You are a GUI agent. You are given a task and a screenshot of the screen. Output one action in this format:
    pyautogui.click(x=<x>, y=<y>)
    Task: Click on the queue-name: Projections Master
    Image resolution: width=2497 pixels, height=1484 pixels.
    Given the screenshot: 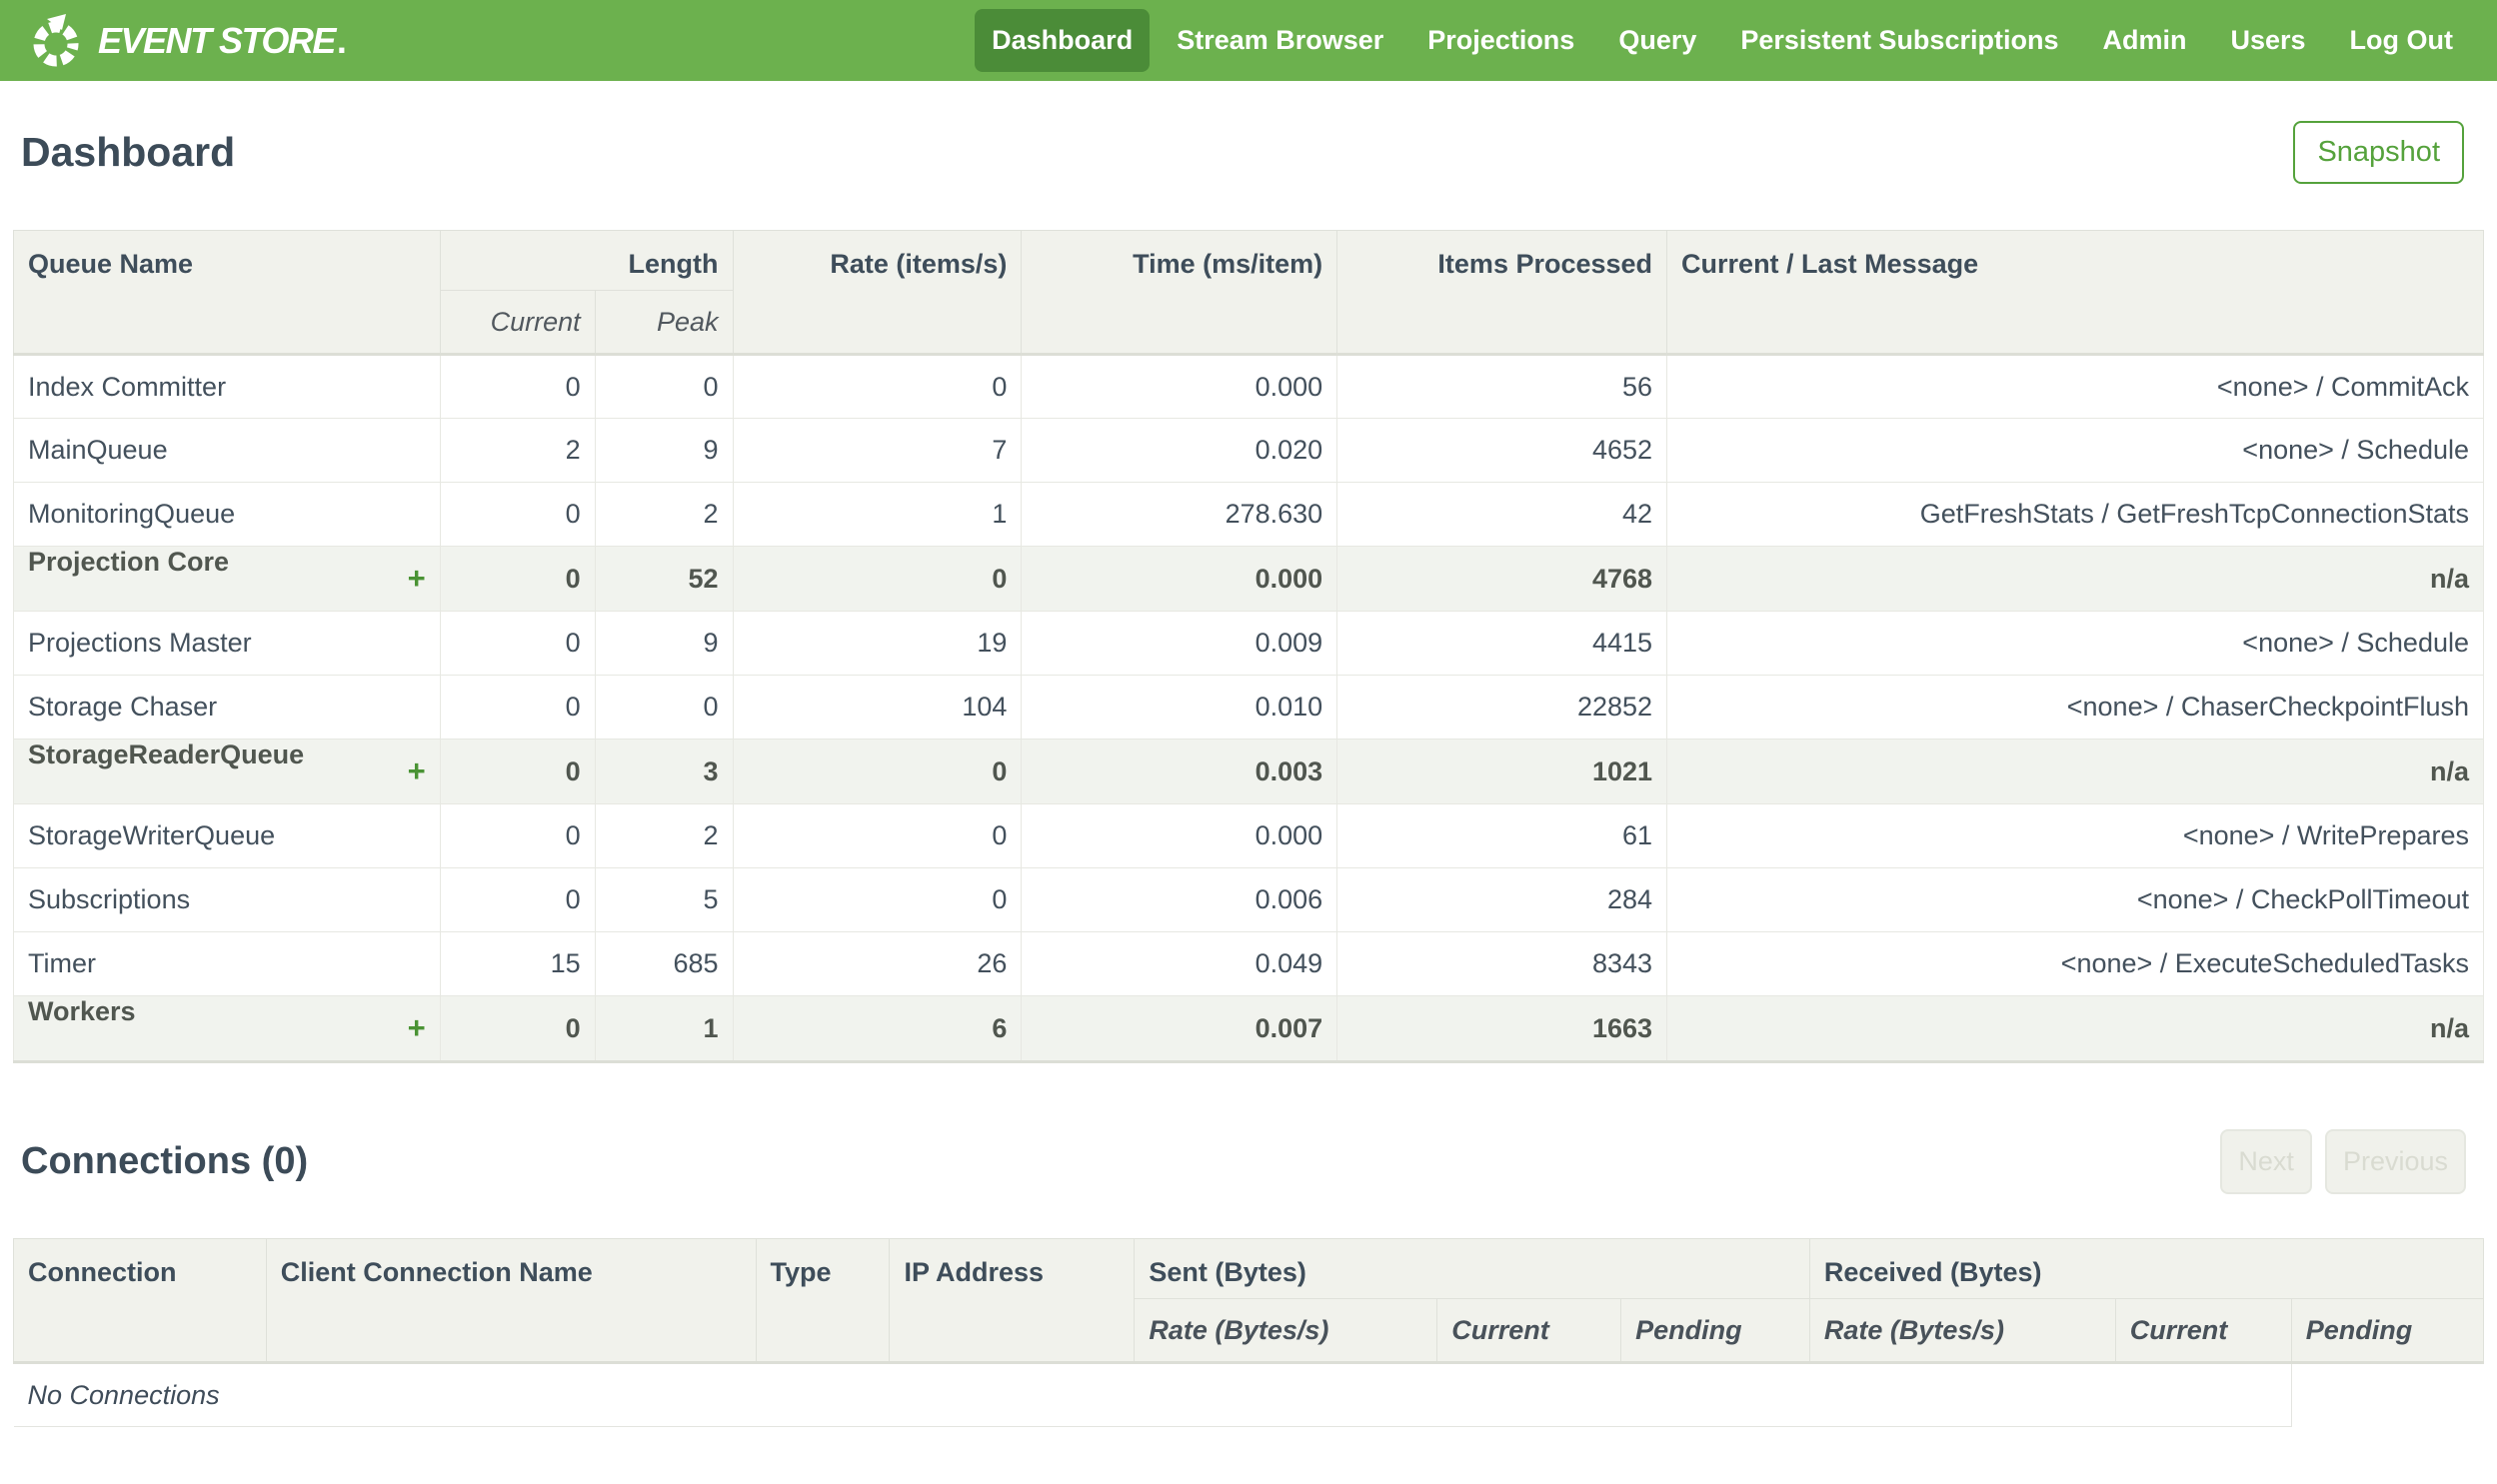 What is the action you would take?
    pyautogui.click(x=140, y=643)
    